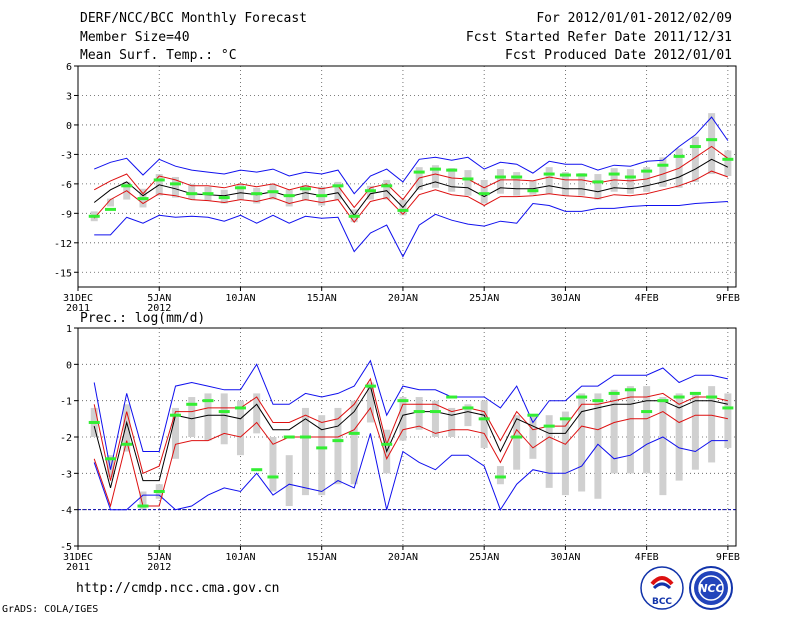  What do you see at coordinates (193, 18) in the screenshot?
I see `title-line-1: DERF/NCC/BCC Monthly Forecast` at bounding box center [193, 18].